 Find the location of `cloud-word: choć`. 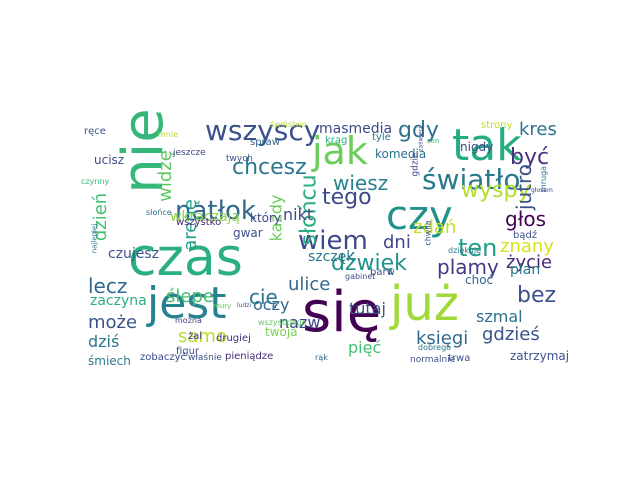

cloud-word: choć is located at coordinates (479, 280).